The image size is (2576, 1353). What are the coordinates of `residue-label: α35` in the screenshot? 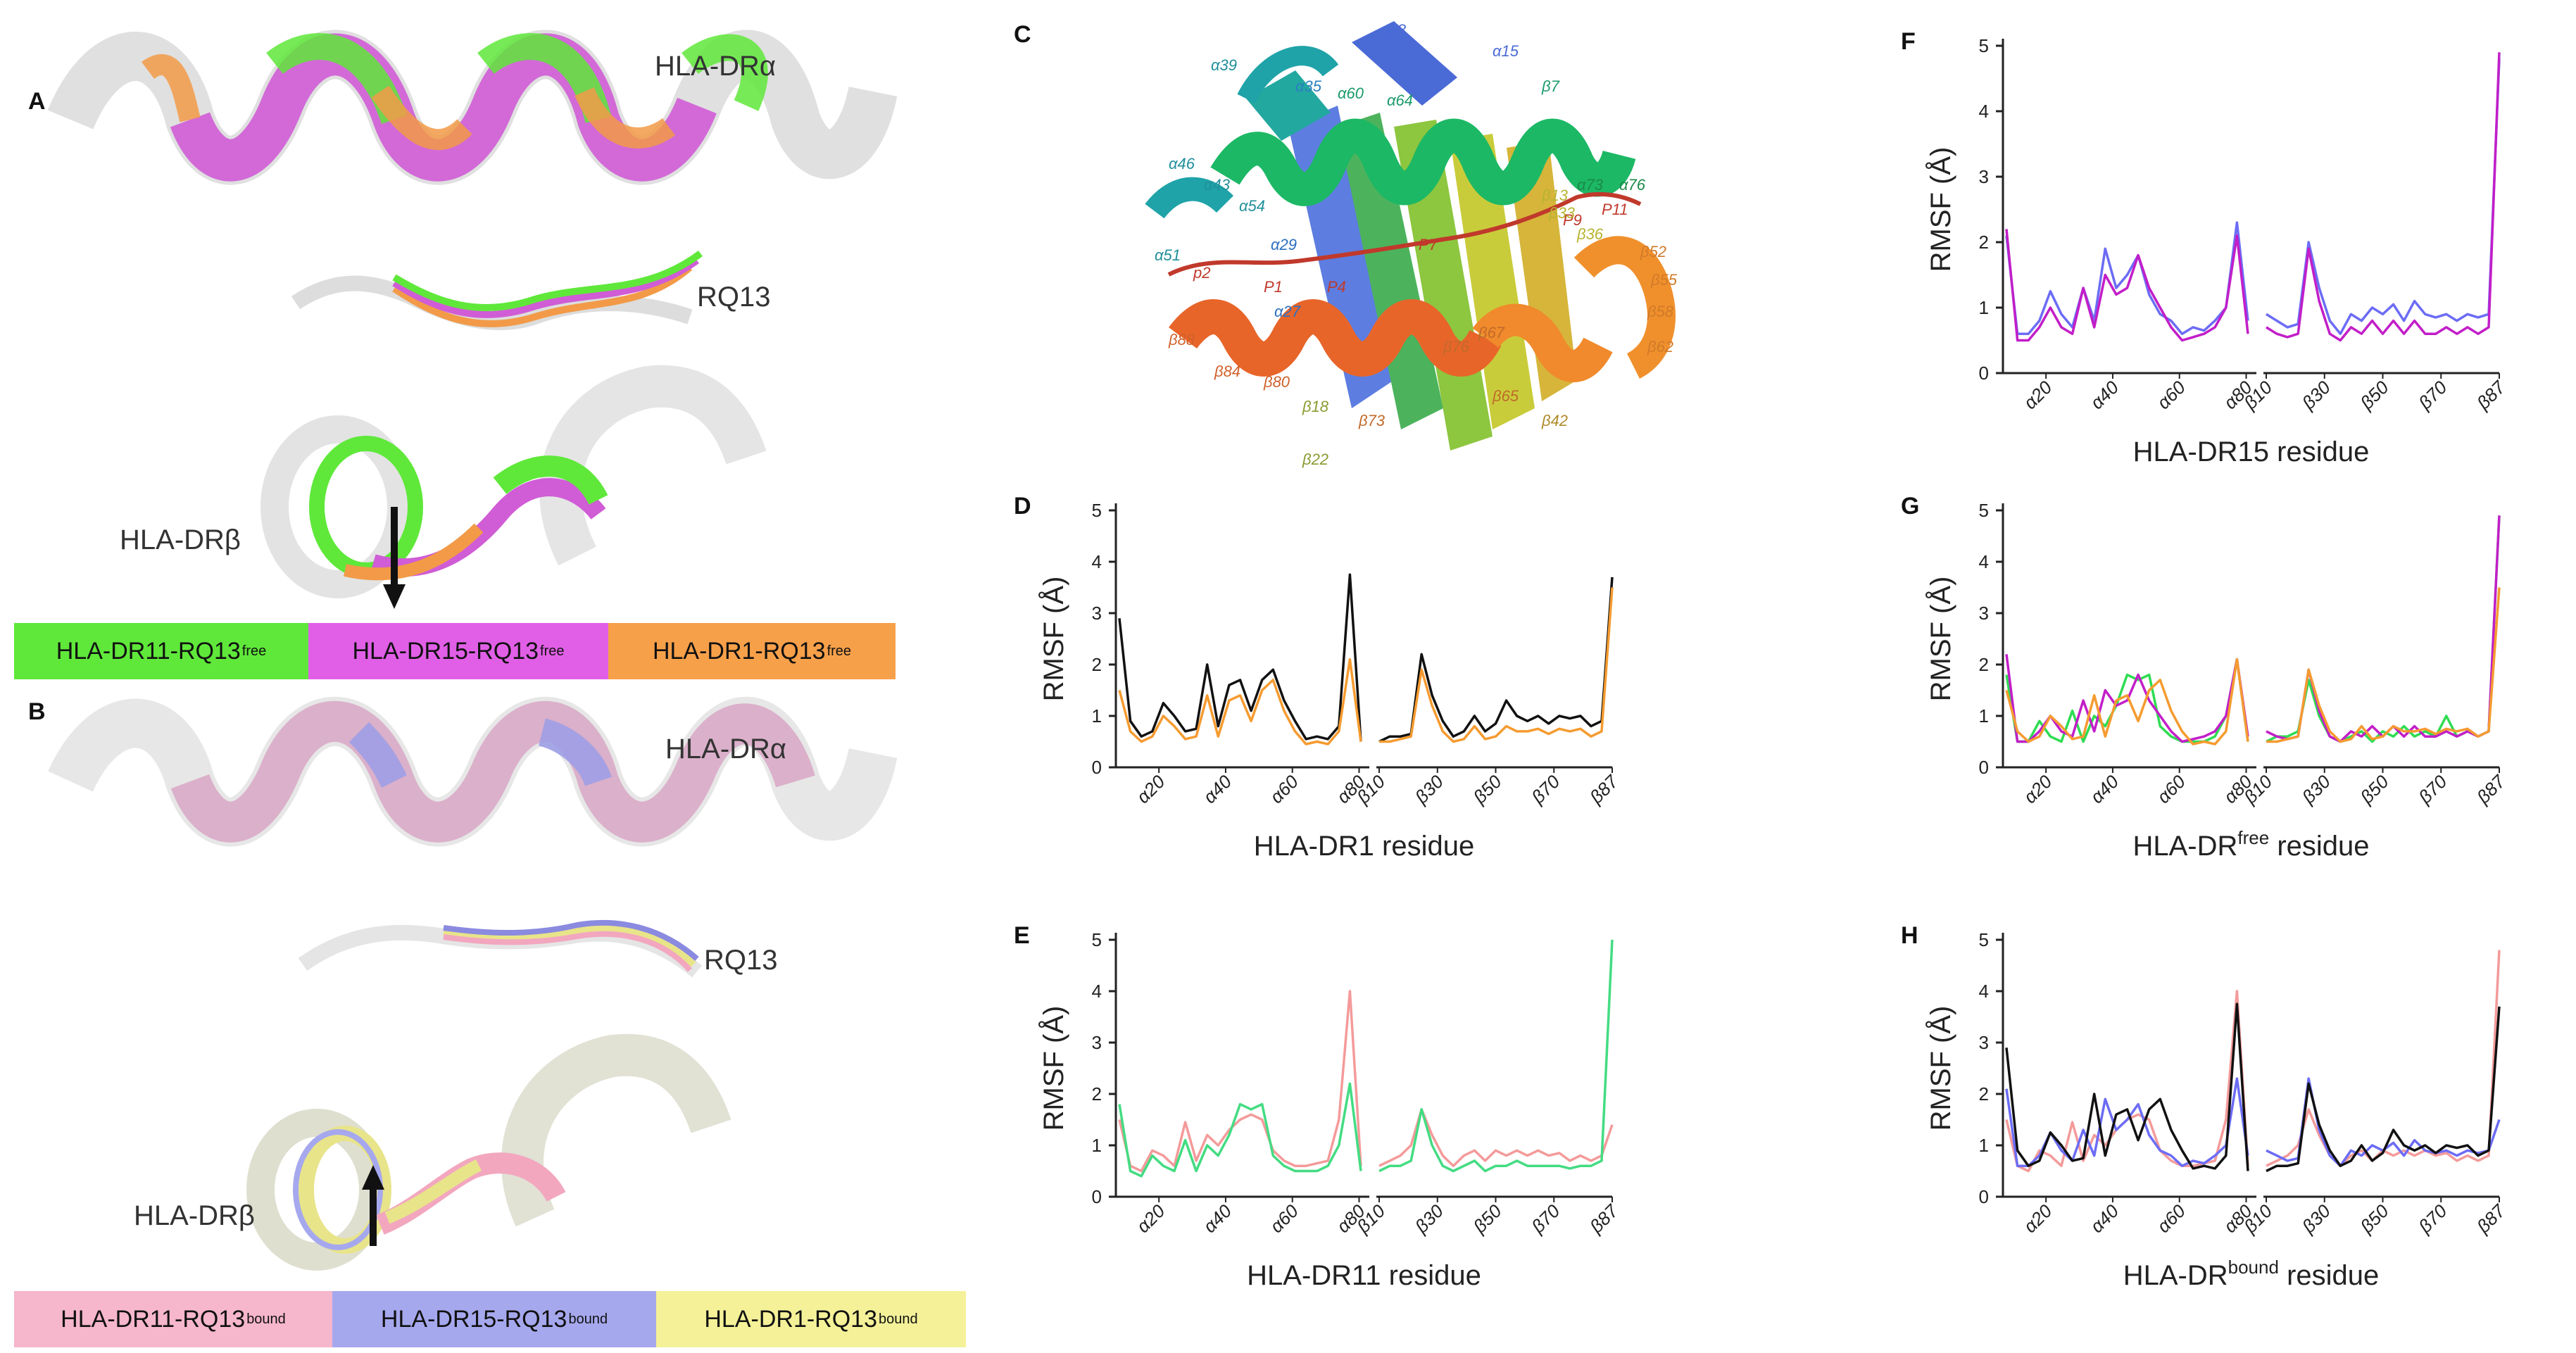 It's located at (1308, 86).